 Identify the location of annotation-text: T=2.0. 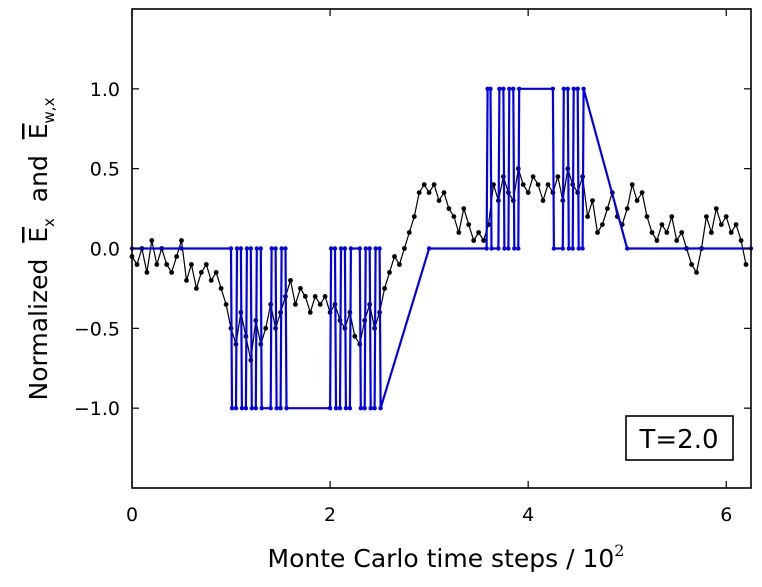
(678, 440).